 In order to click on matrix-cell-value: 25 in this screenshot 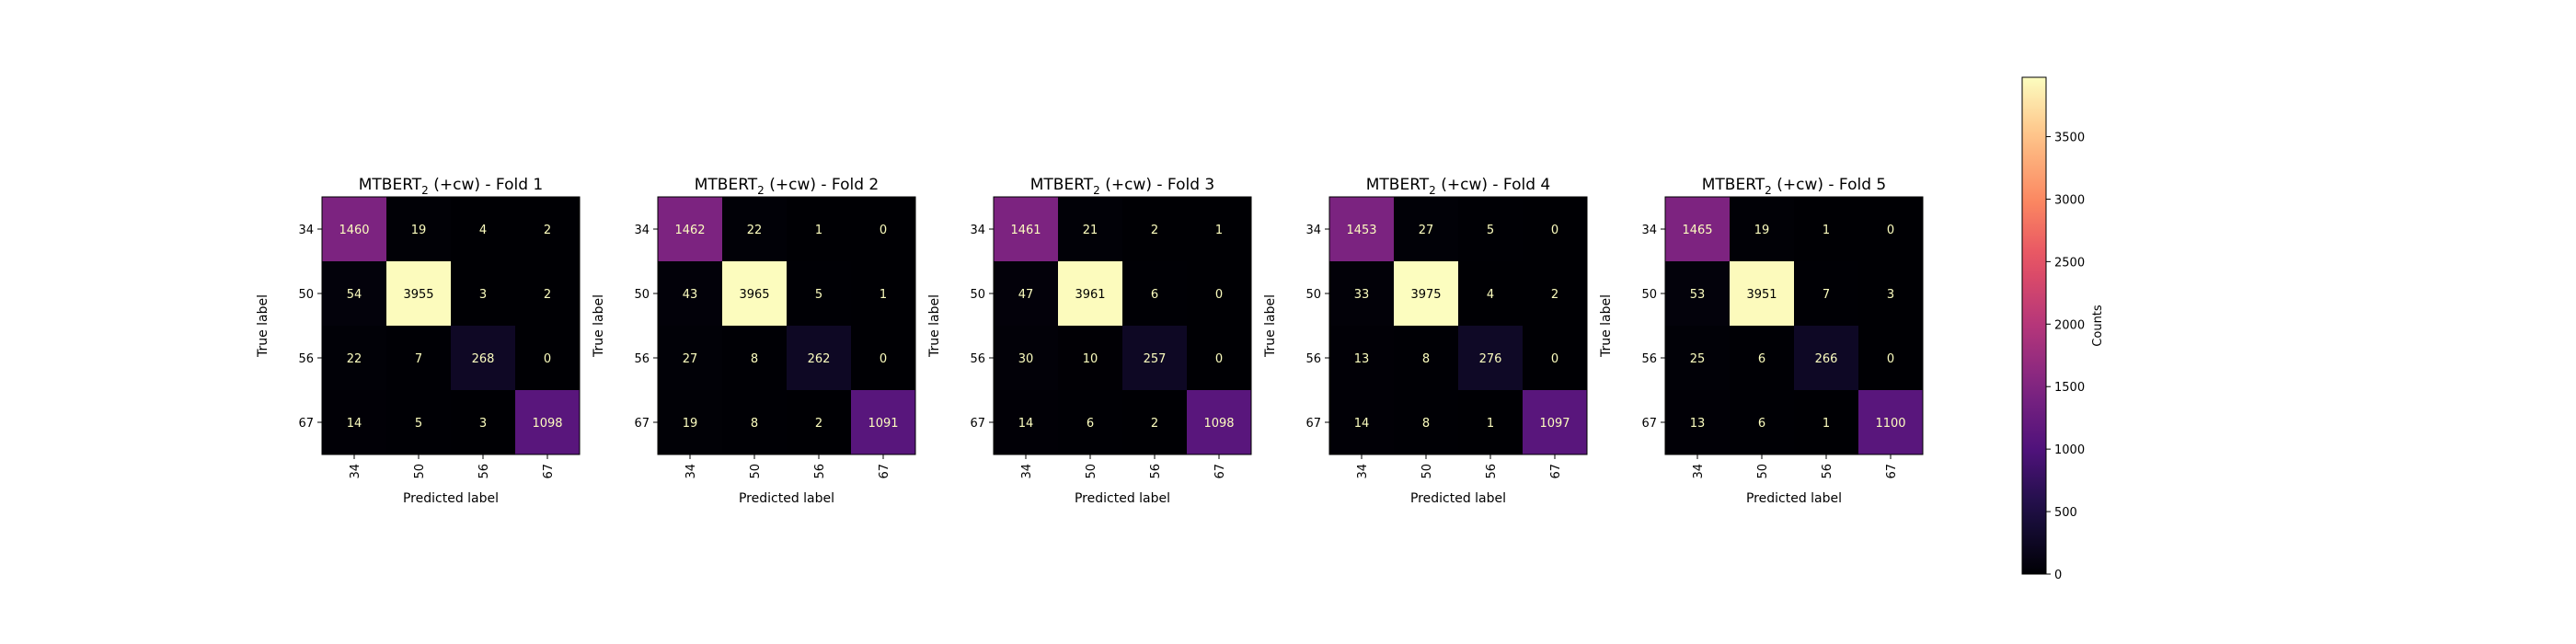, I will do `click(1698, 359)`.